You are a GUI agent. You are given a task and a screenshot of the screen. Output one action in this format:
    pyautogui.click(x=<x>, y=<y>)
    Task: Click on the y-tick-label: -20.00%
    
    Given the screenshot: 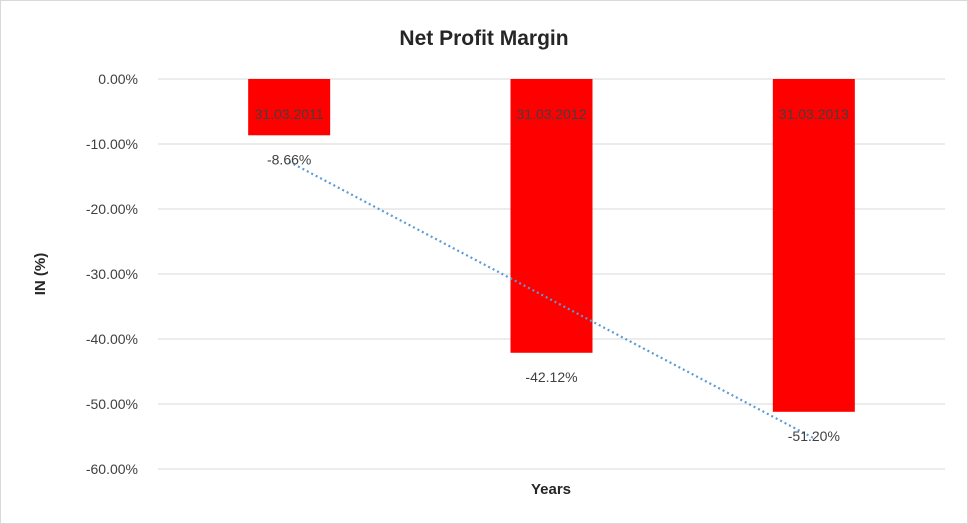 What is the action you would take?
    pyautogui.click(x=112, y=209)
    